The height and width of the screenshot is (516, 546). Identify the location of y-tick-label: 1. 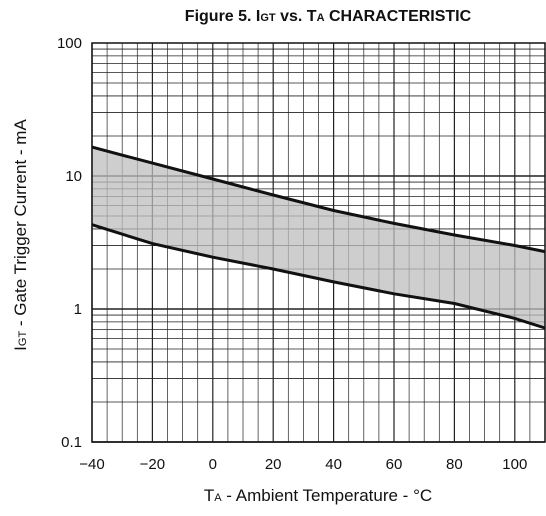
(78, 309).